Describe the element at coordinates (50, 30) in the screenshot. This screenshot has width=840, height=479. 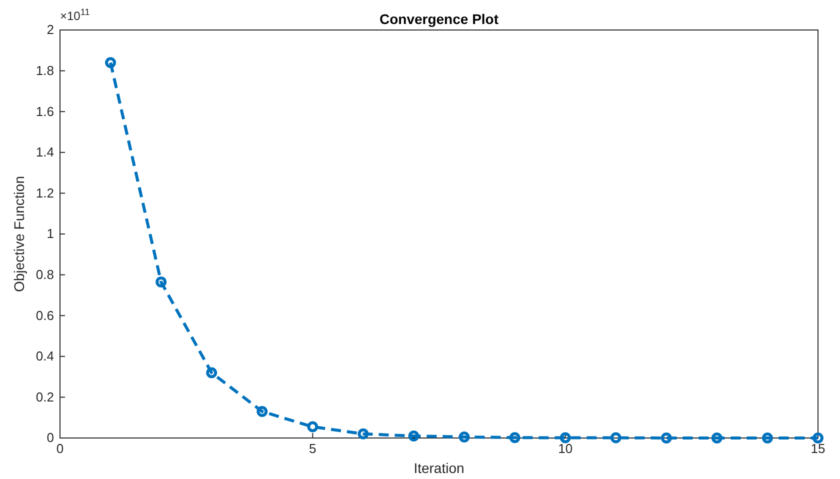
I see `y-tick-label: 2` at that location.